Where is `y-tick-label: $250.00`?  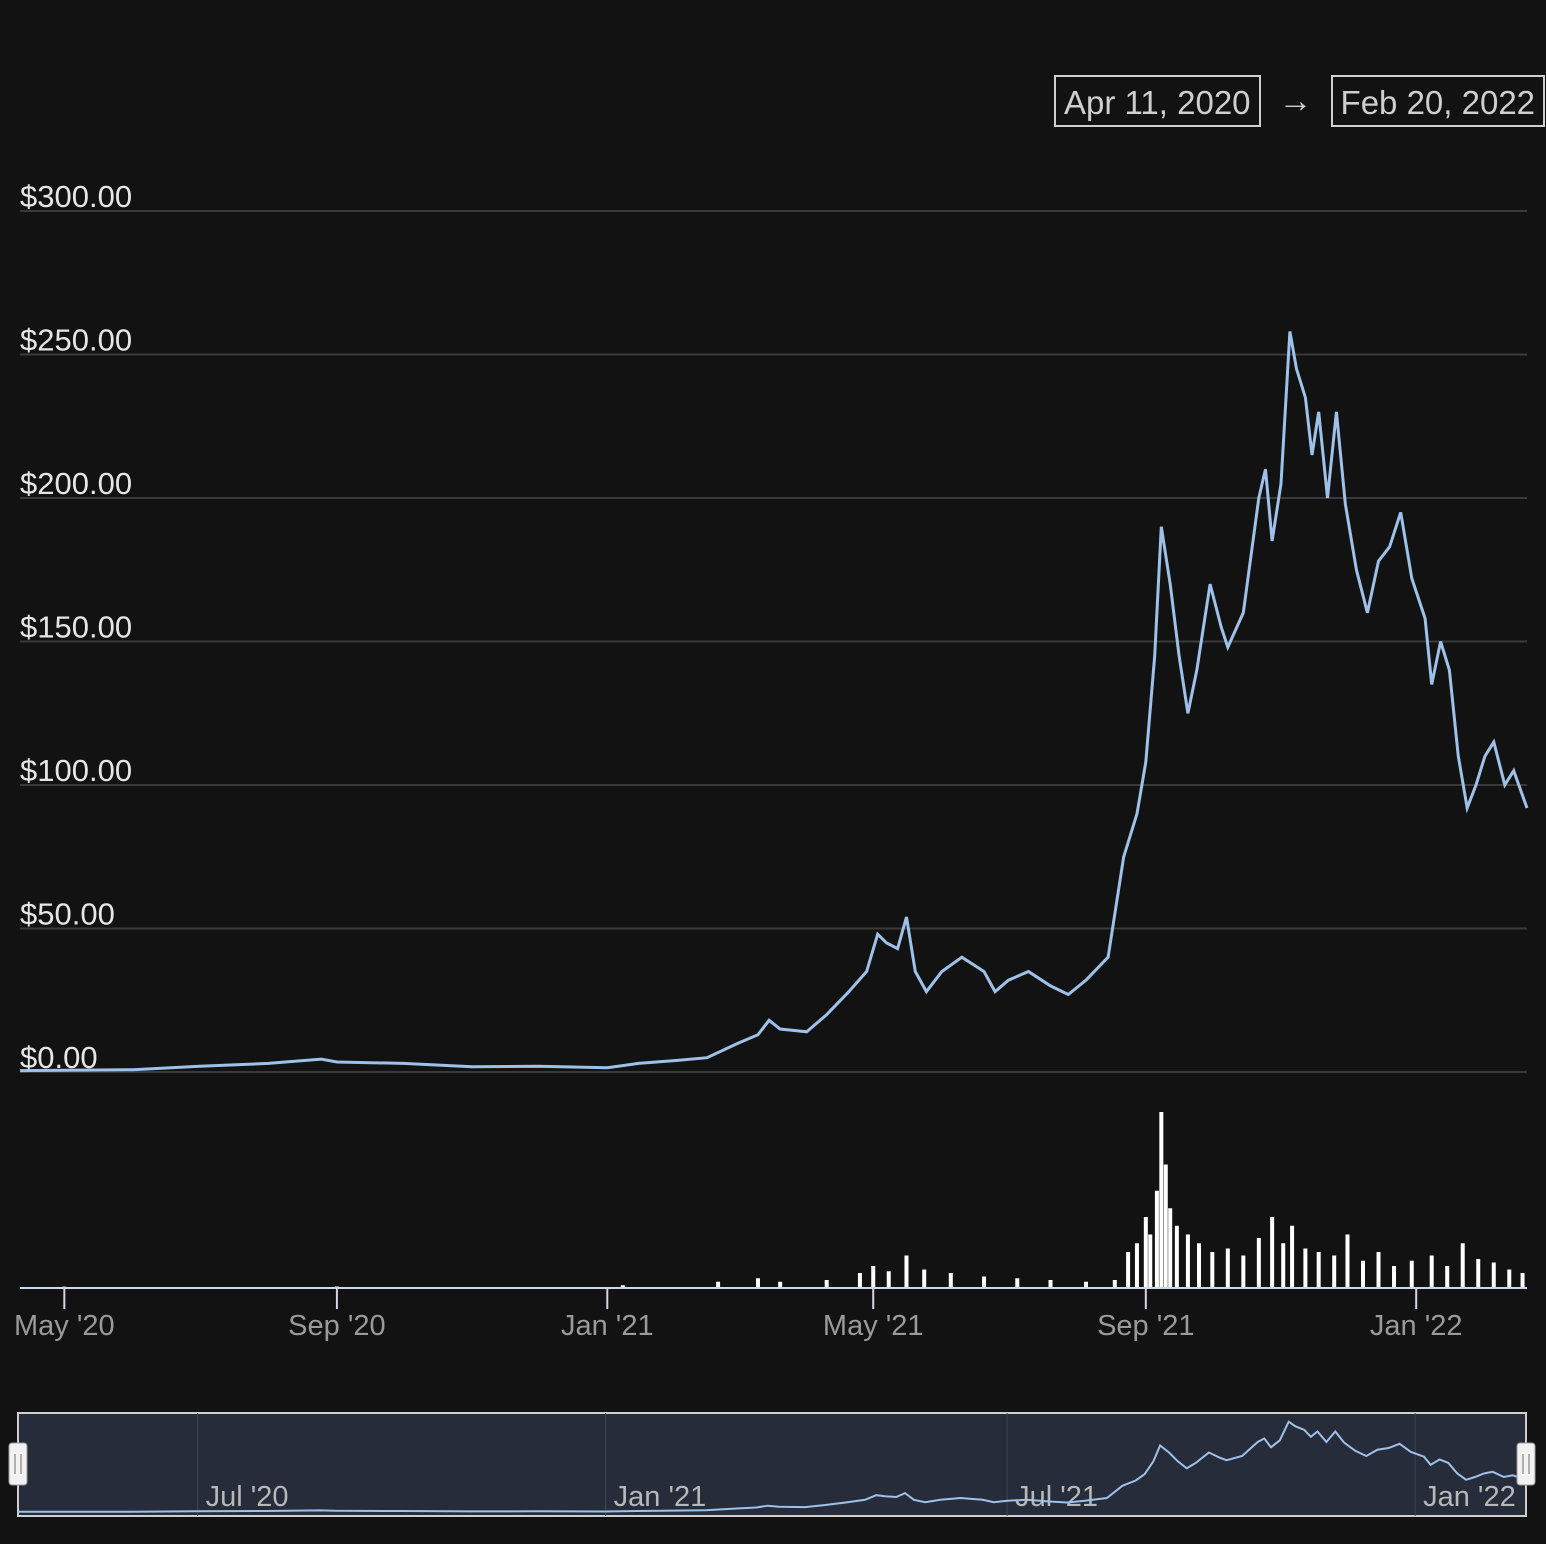
y-tick-label: $250.00 is located at coordinates (76, 340).